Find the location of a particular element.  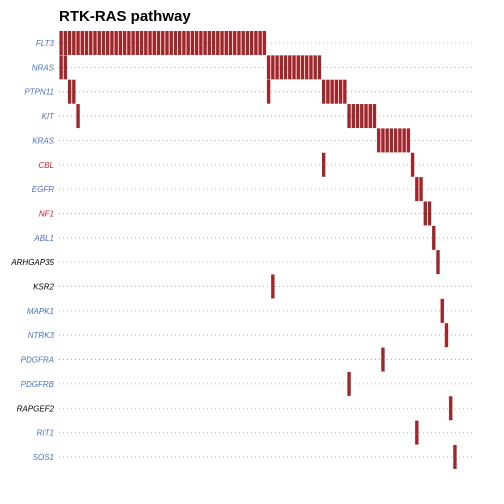

gene-row-pdgfrb: PDGFRB is located at coordinates (247, 383).